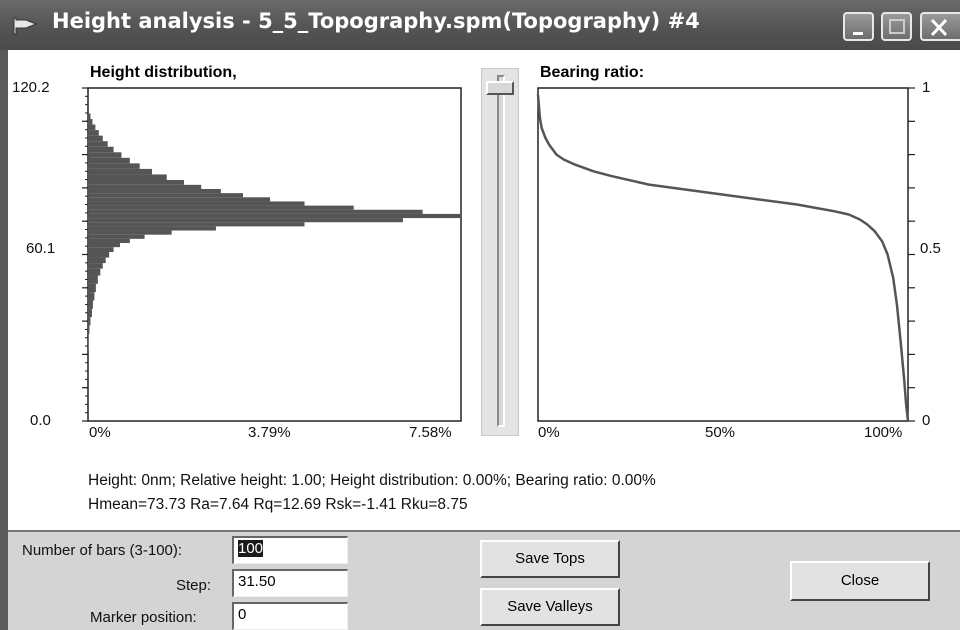  I want to click on window-left-border, so click(4, 340).